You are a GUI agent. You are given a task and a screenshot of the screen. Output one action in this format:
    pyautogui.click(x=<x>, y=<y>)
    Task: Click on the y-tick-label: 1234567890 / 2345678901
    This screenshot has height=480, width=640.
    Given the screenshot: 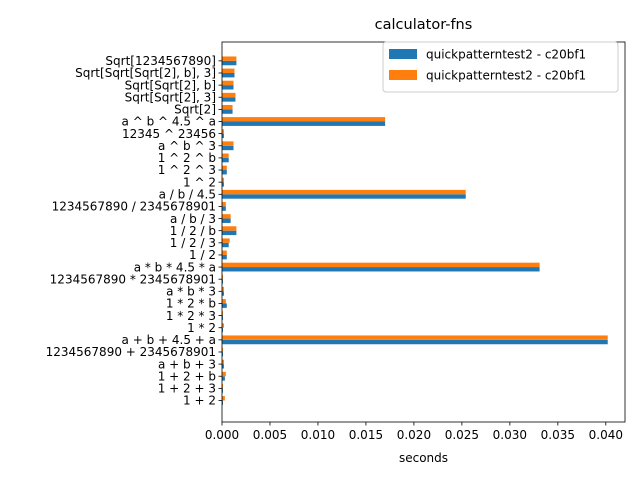 What is the action you would take?
    pyautogui.click(x=134, y=207)
    